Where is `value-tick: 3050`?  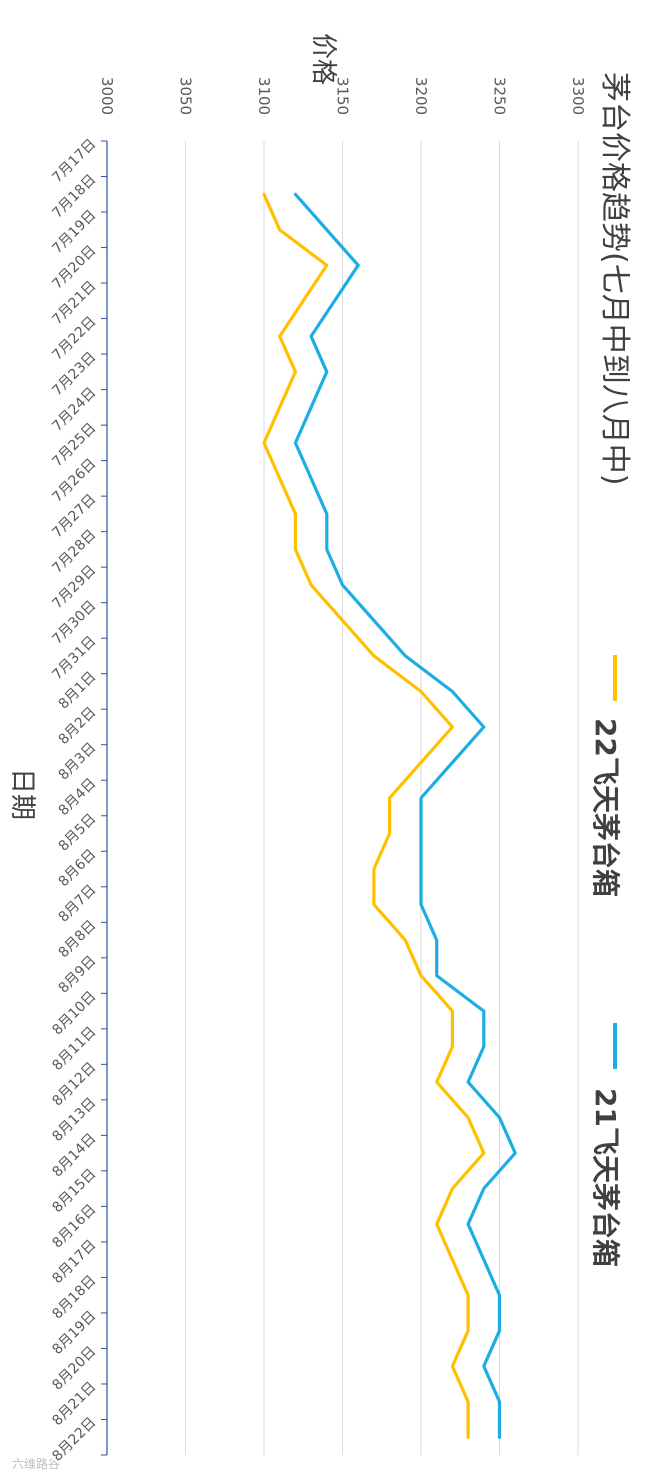 value-tick: 3050 is located at coordinates (186, 96).